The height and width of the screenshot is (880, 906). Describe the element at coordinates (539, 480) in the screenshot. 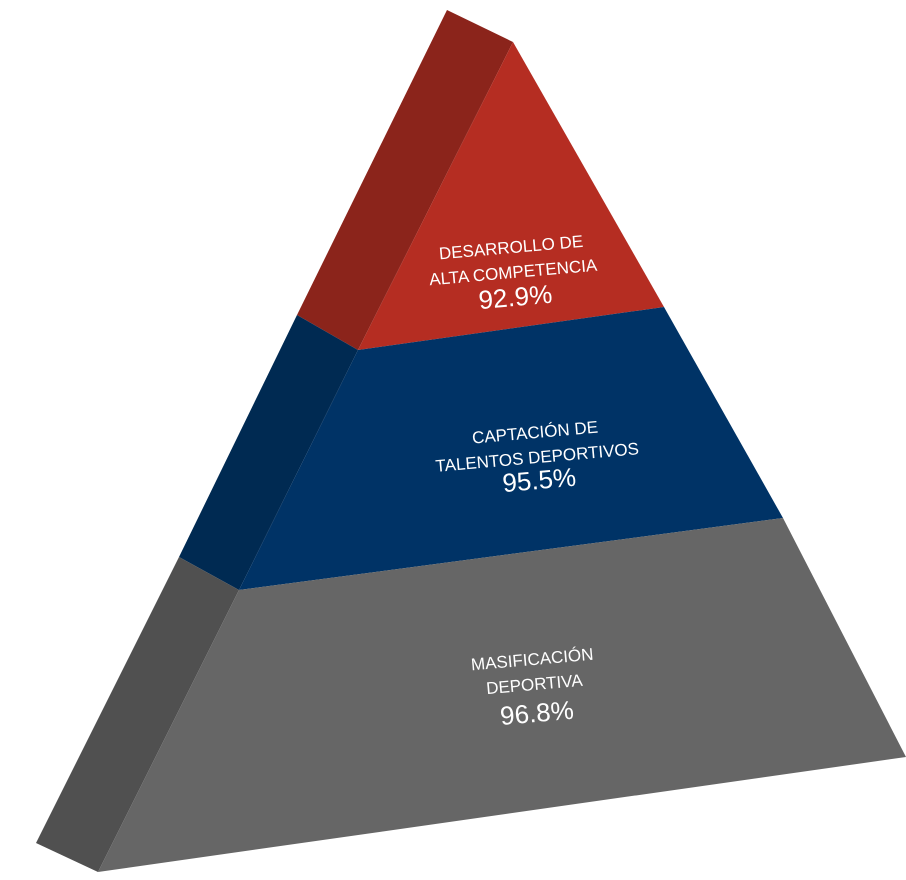

I see `level-middle-value: 95.5%` at that location.